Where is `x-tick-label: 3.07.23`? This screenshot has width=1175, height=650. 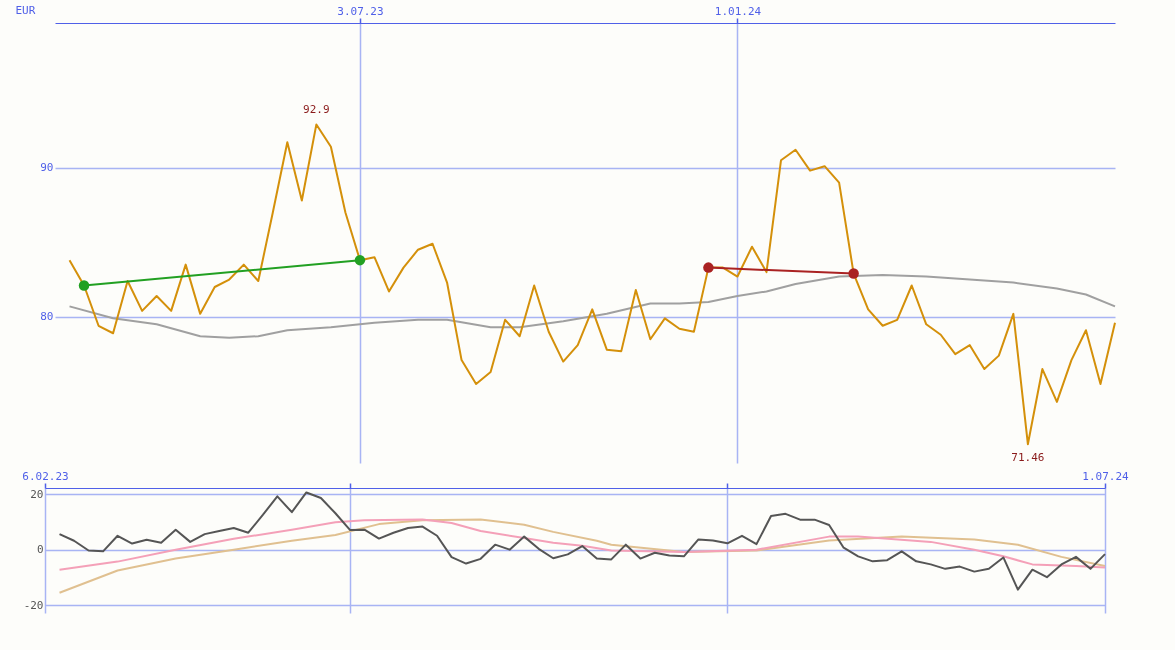 x-tick-label: 3.07.23 is located at coordinates (360, 11).